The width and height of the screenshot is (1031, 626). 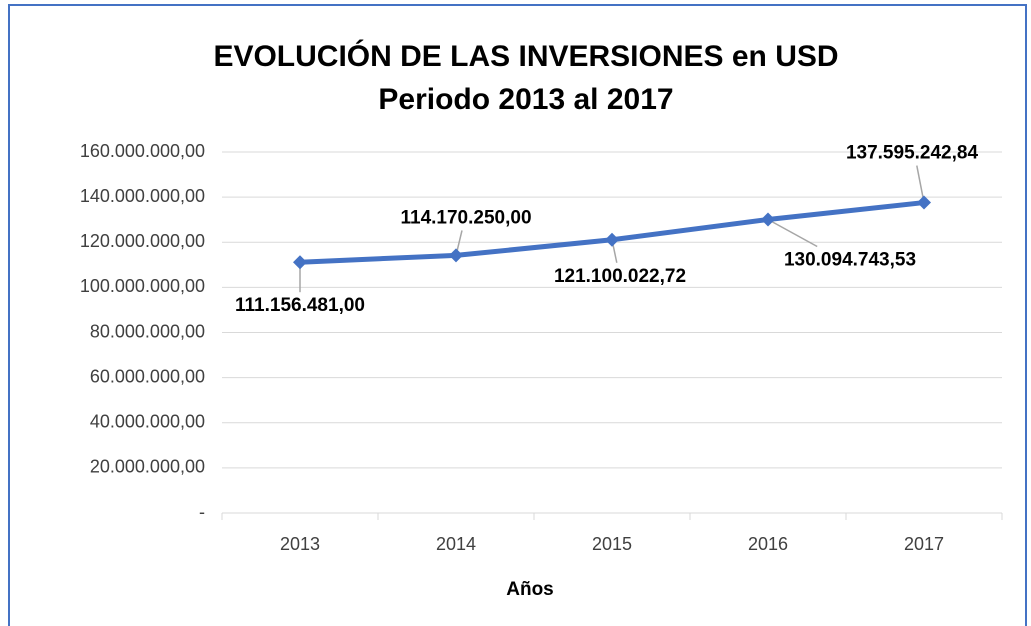 What do you see at coordinates (300, 544) in the screenshot?
I see `x-tick-label: 2013` at bounding box center [300, 544].